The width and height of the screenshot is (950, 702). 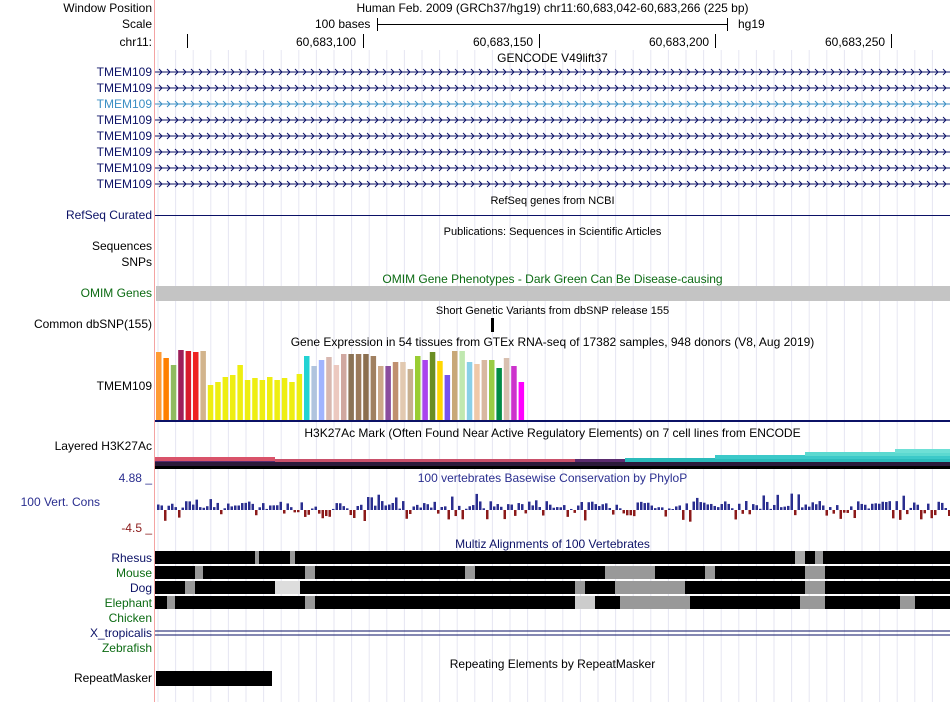 I want to click on cons-label: 100 Vert. Cons, so click(x=60, y=502).